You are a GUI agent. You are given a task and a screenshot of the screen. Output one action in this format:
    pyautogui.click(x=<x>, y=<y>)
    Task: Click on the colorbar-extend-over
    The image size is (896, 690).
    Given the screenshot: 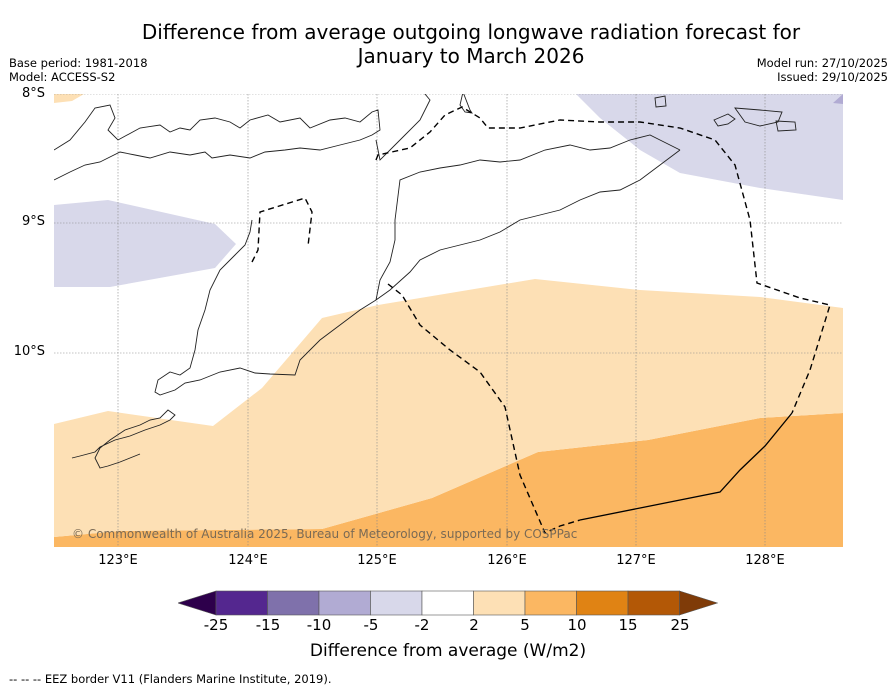 What is the action you would take?
    pyautogui.click(x=698, y=603)
    